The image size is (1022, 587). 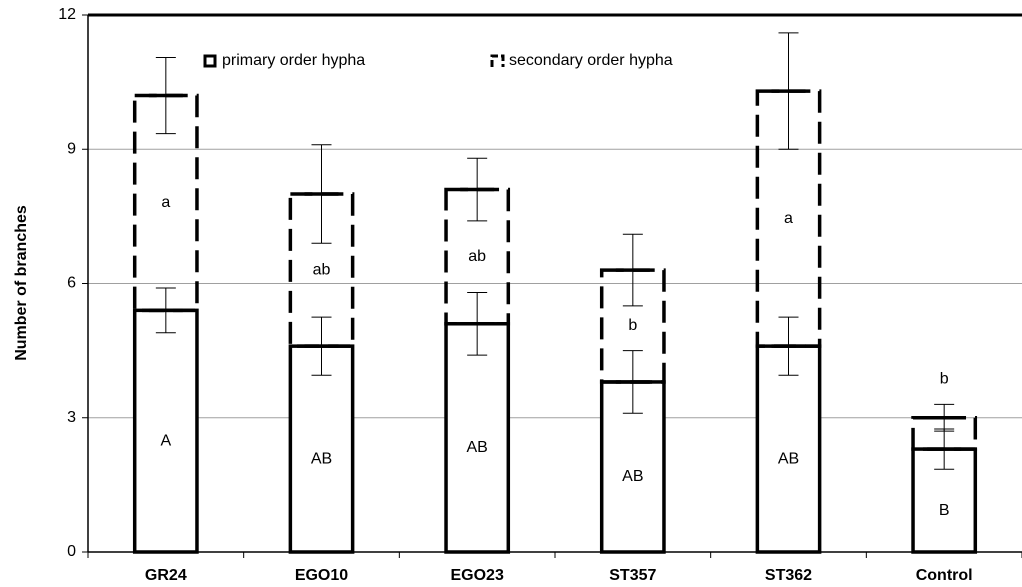 What do you see at coordinates (591, 60) in the screenshot?
I see `legend-label: secondary order hypha` at bounding box center [591, 60].